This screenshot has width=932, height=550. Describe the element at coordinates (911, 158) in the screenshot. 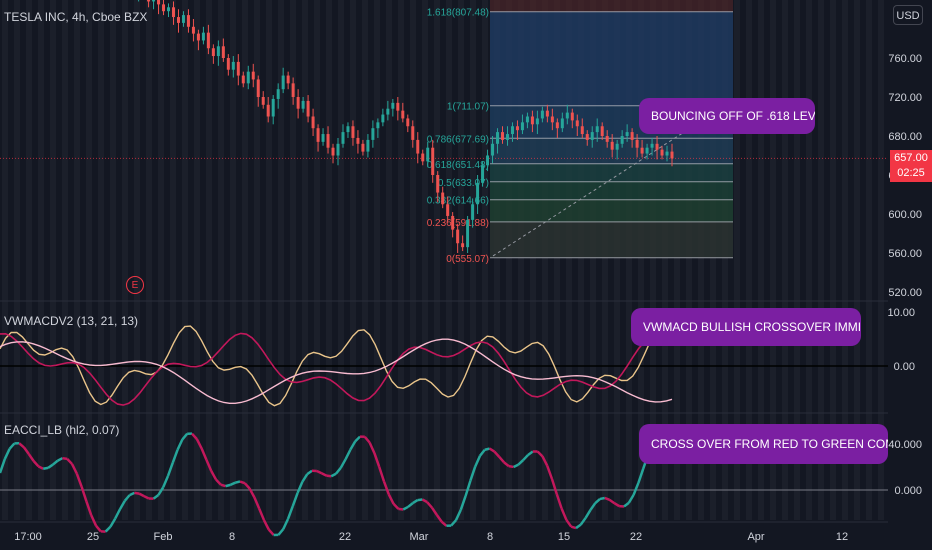

I see `last-price-value: 657.00` at that location.